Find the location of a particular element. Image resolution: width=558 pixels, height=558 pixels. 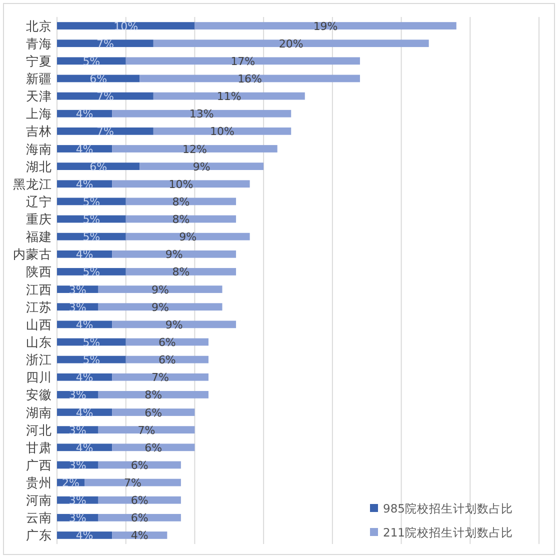

y-tick-label: 云南 is located at coordinates (39, 518).